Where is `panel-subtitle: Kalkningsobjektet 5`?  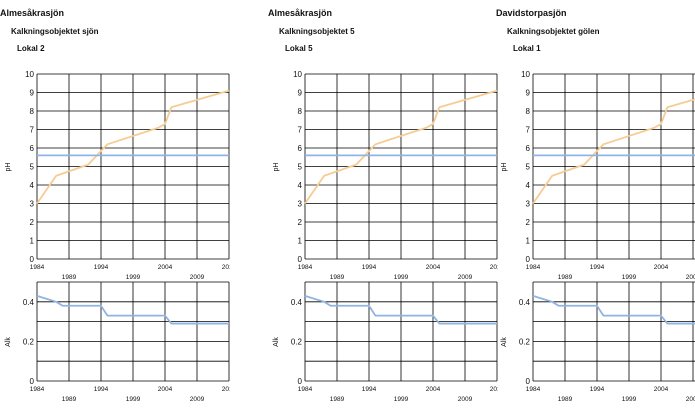 panel-subtitle: Kalkningsobjektet 5 is located at coordinates (317, 31).